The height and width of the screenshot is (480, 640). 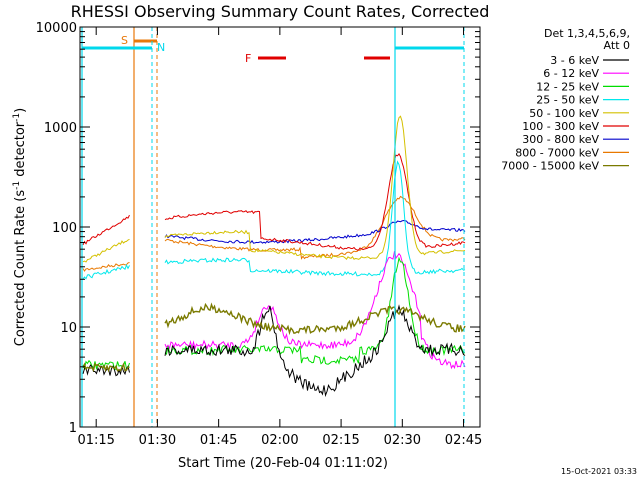 What do you see at coordinates (463, 440) in the screenshot?
I see `x-tick-label: 02:45` at bounding box center [463, 440].